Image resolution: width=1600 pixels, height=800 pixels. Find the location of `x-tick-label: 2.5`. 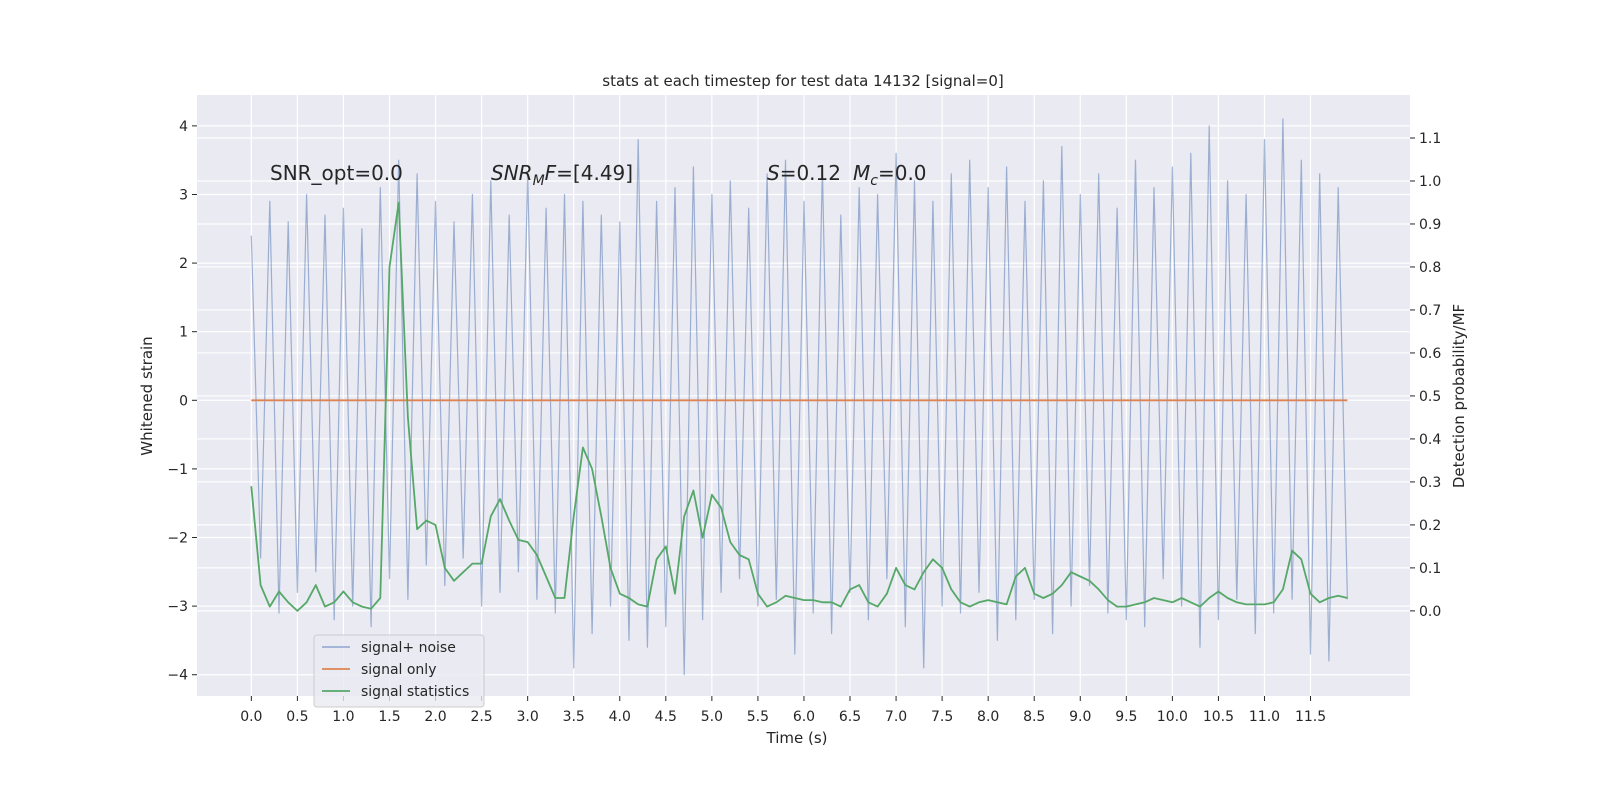

x-tick-label: 2.5 is located at coordinates (481, 717).